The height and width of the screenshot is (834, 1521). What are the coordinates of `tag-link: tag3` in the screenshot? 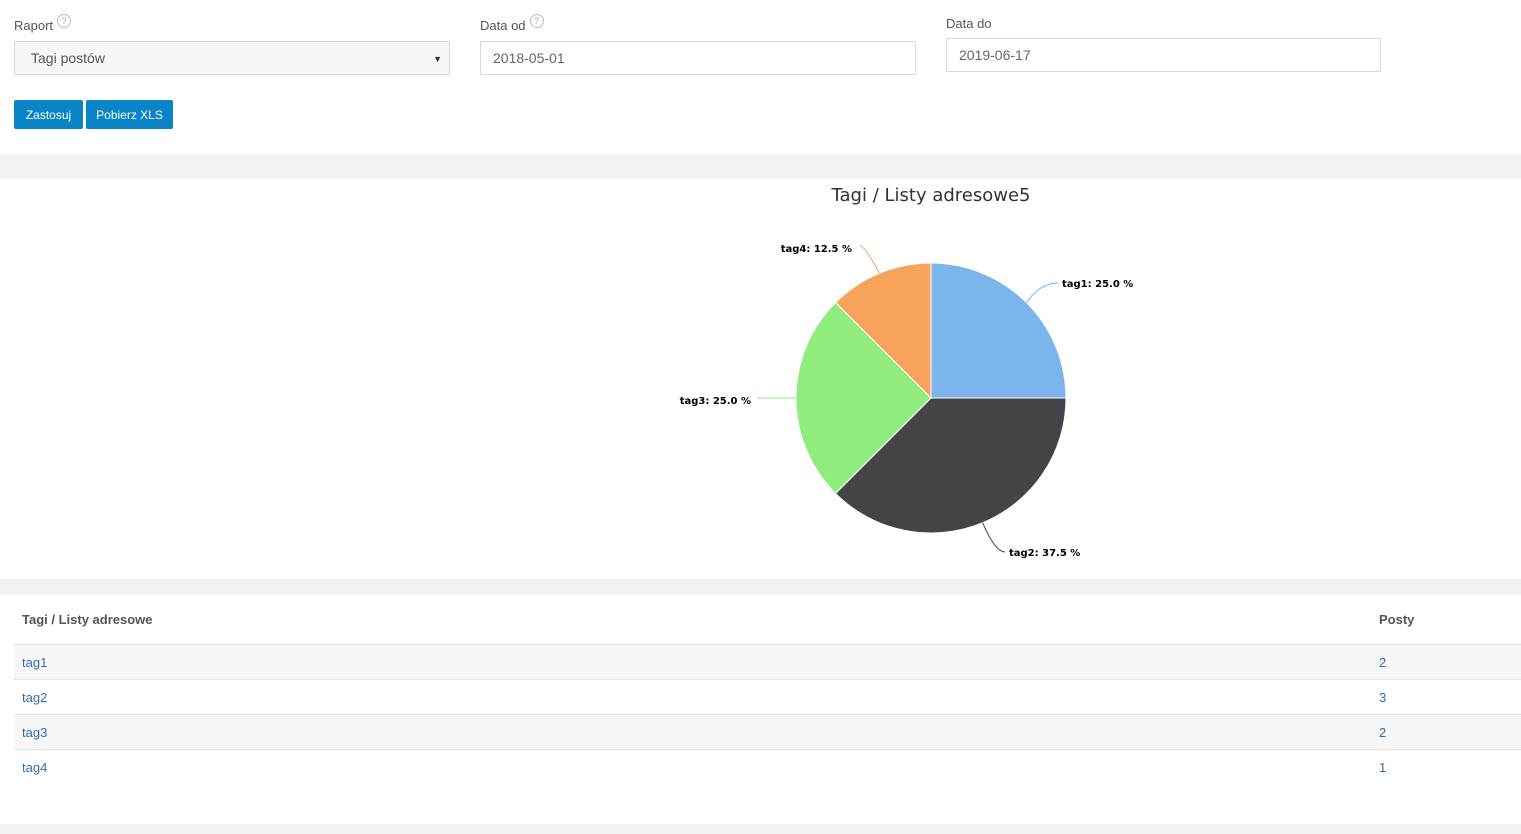 It's located at (692, 732).